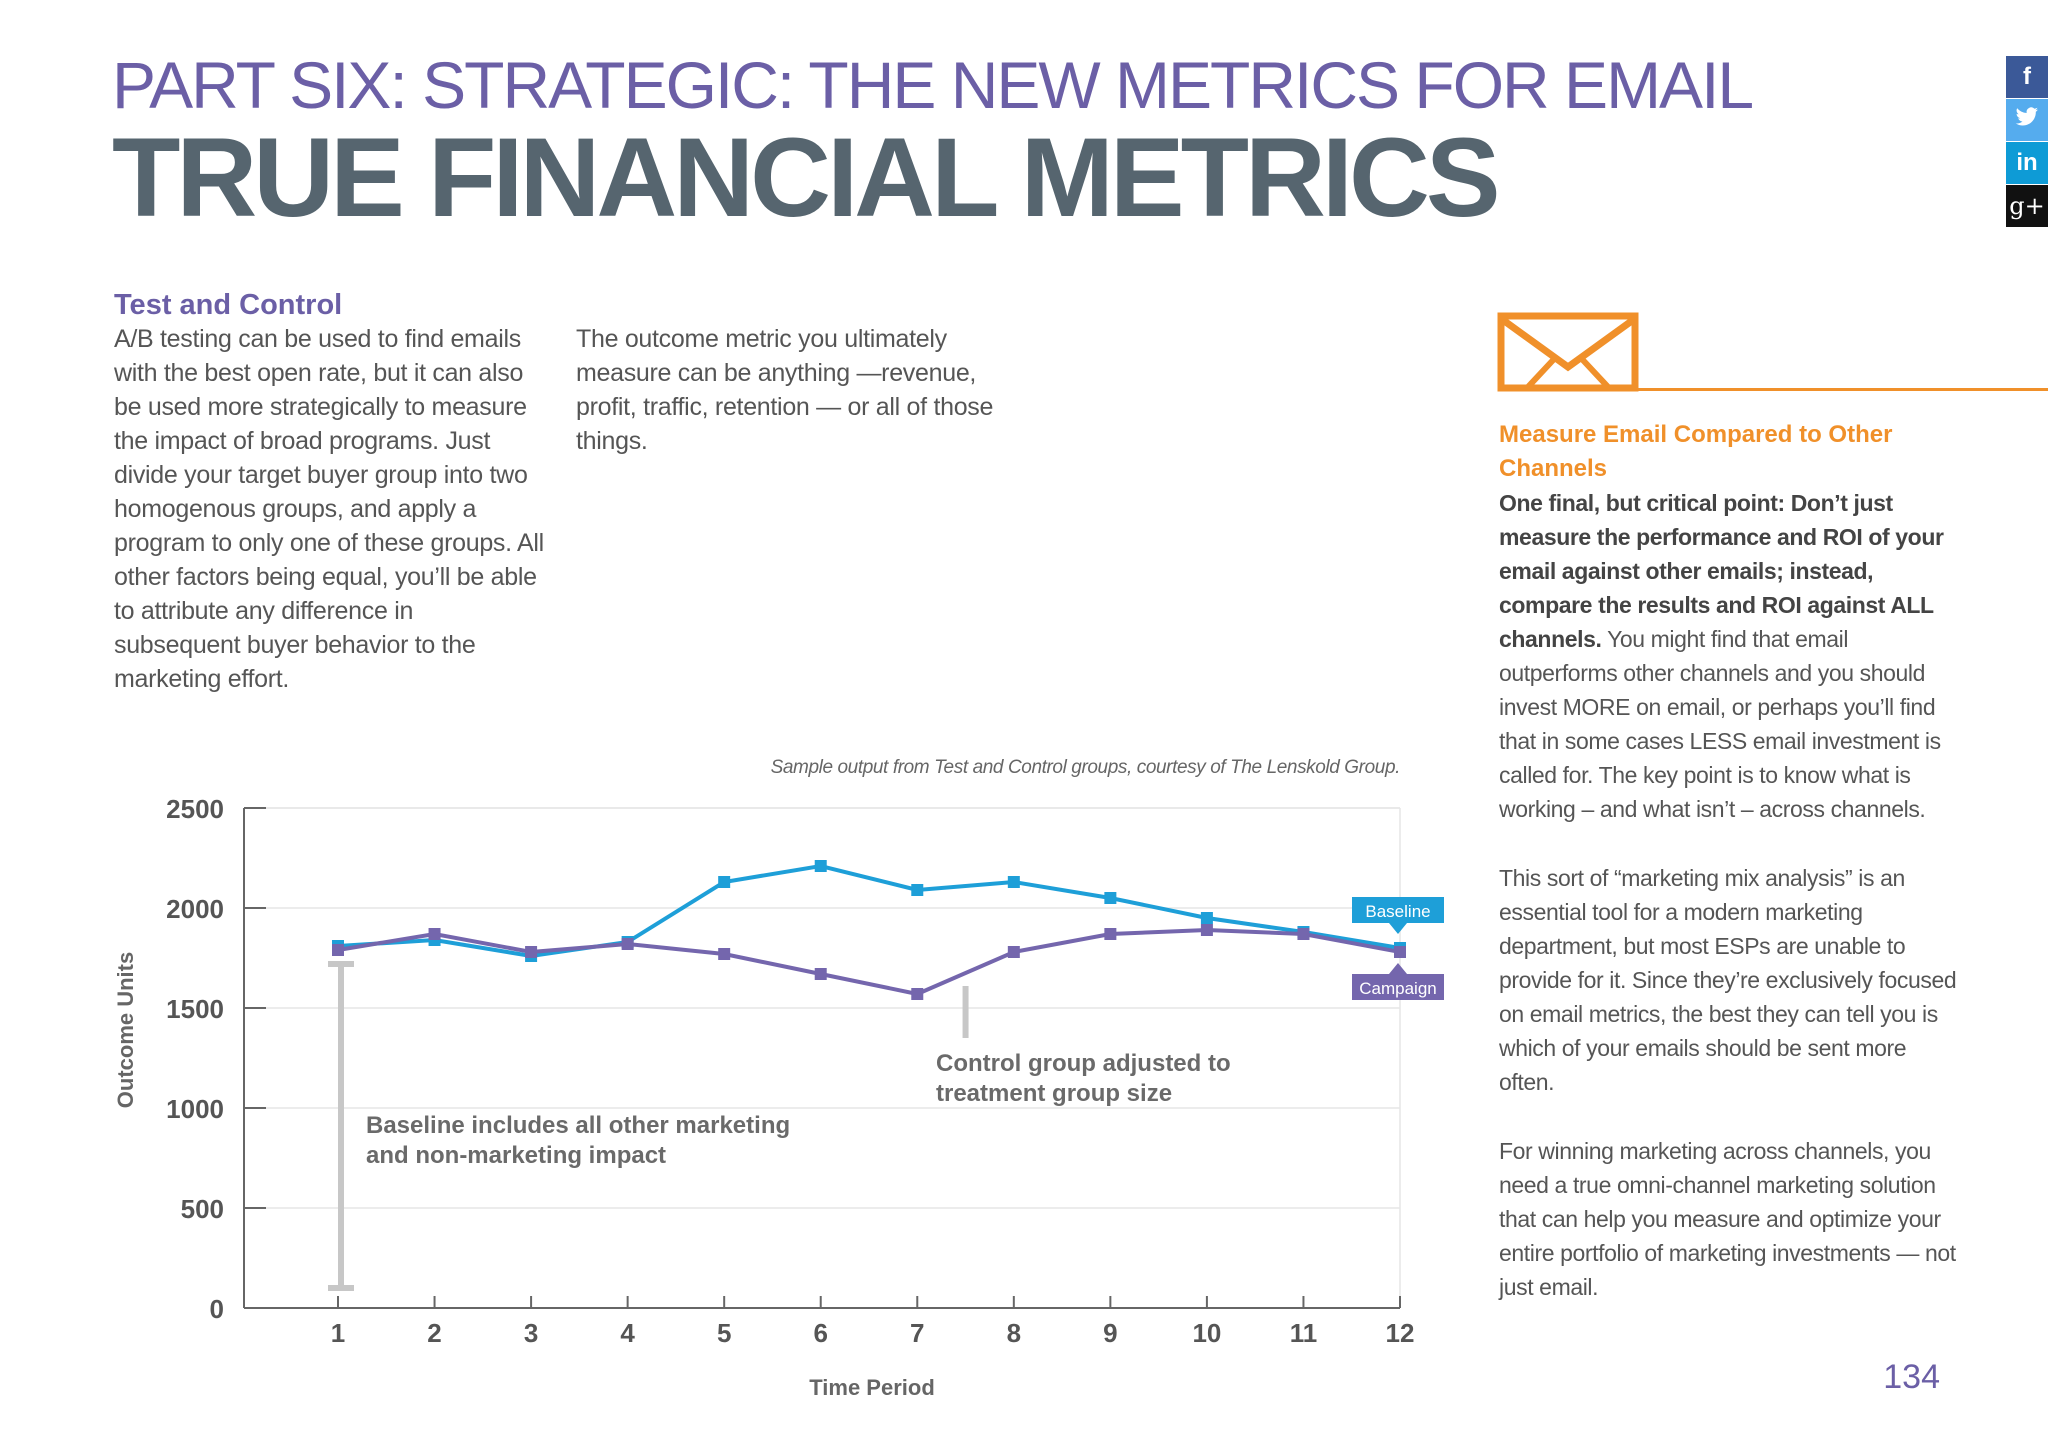 This screenshot has height=1448, width=2048. What do you see at coordinates (869, 962) in the screenshot?
I see `series-line-campaign` at bounding box center [869, 962].